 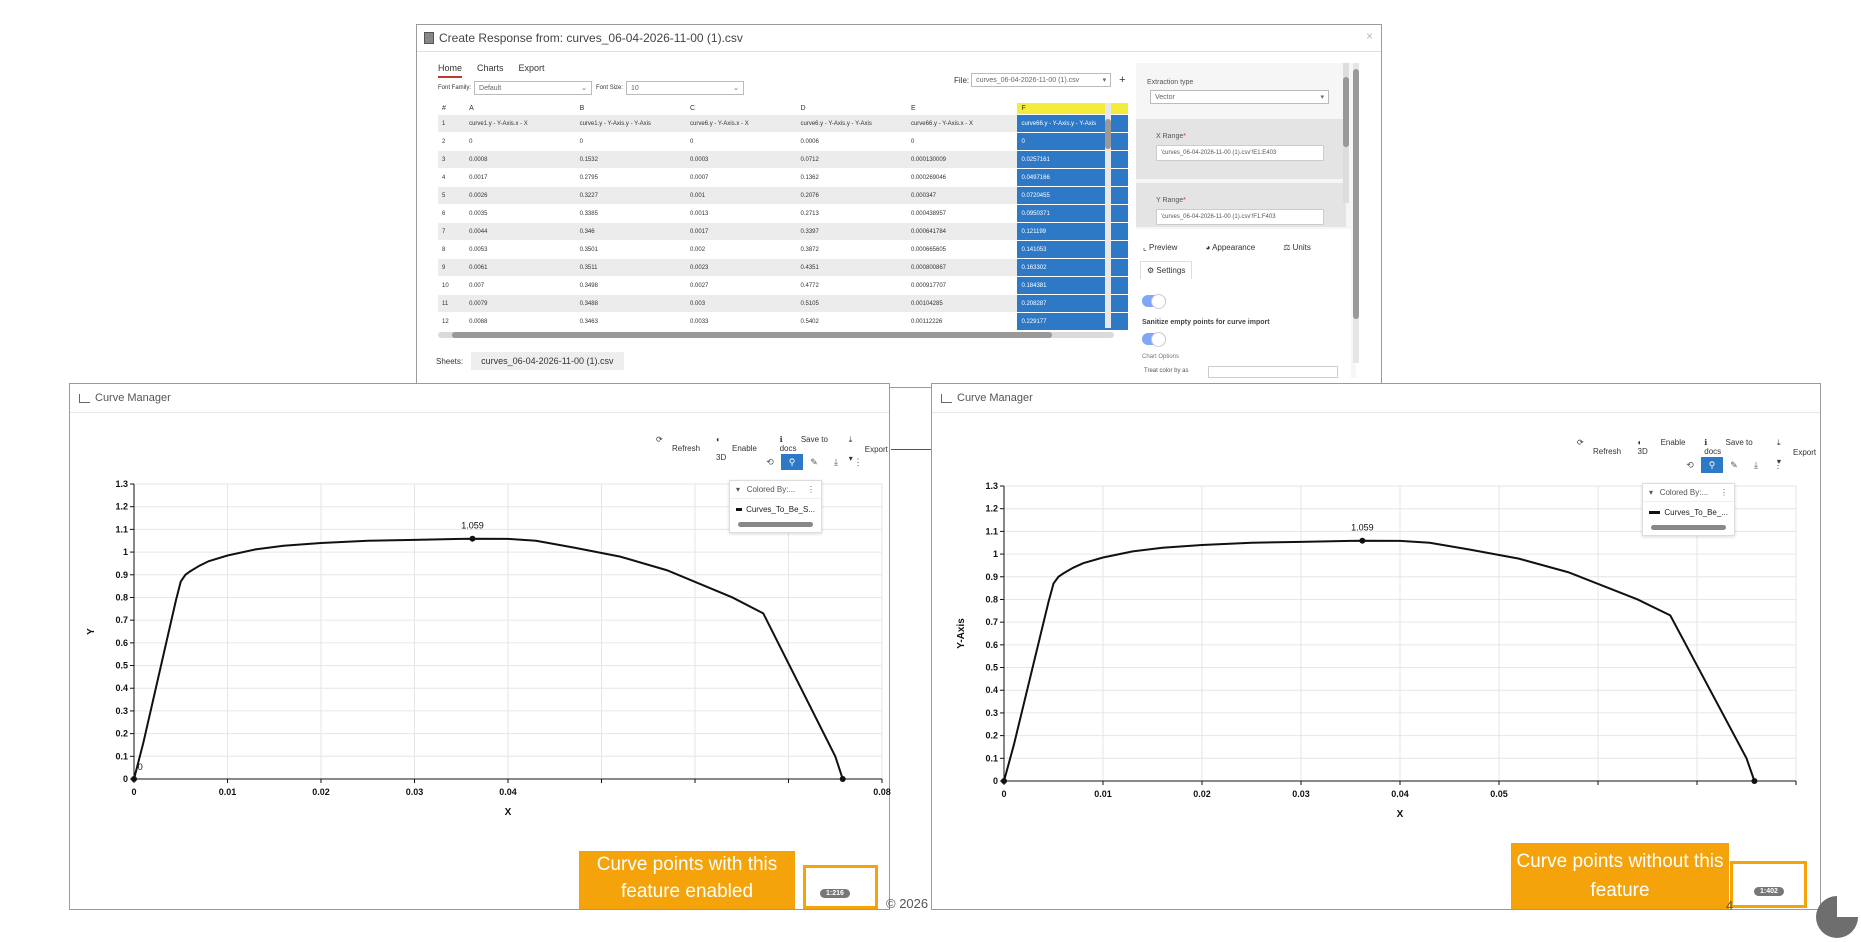 I want to click on treat-color-input, so click(x=1273, y=372).